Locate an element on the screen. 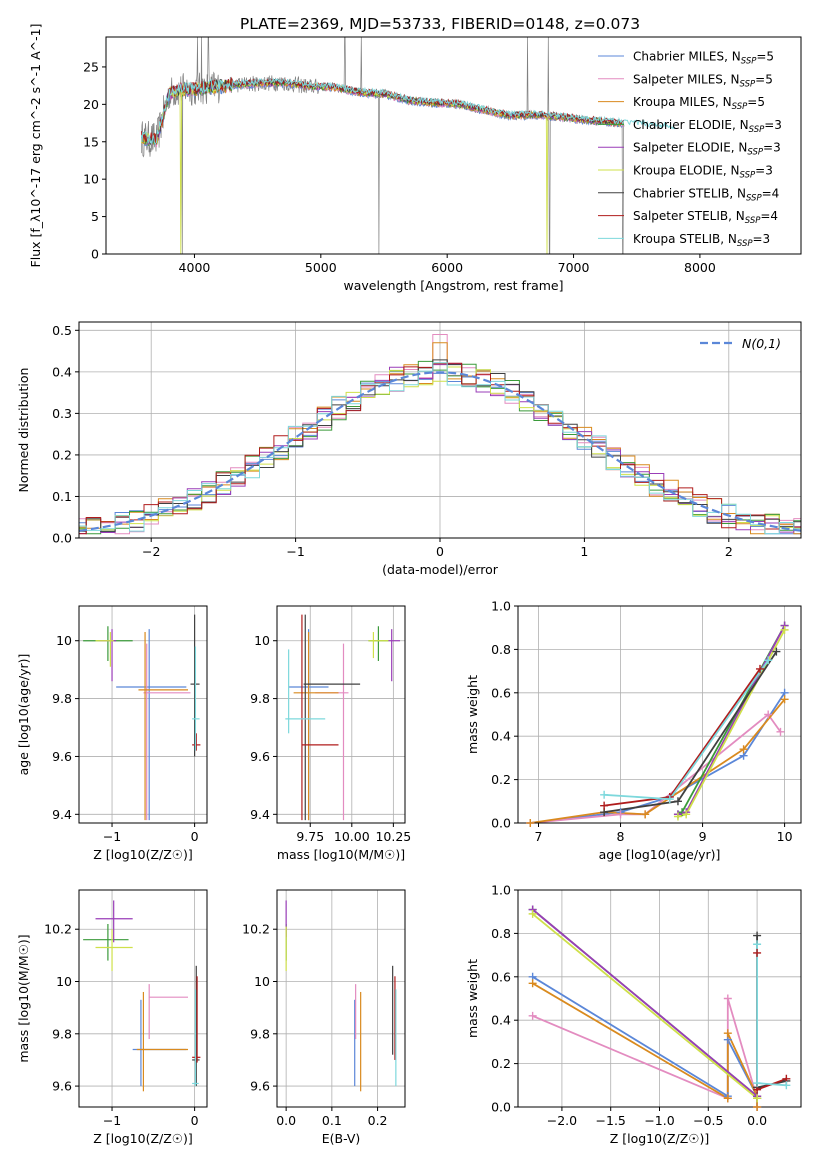  y-tick-label: 0.5 is located at coordinates (62, 330).